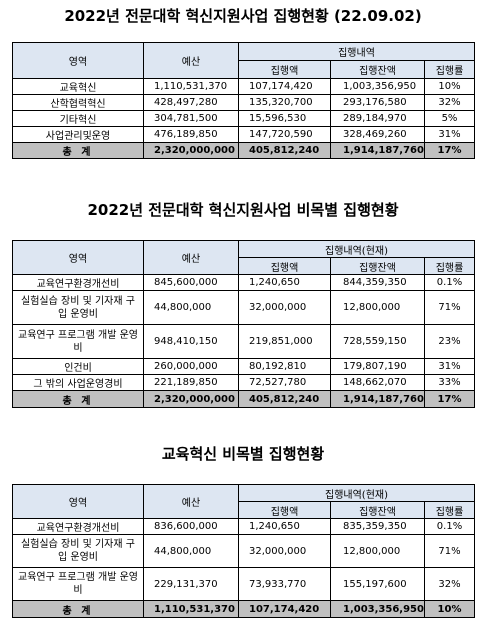  Describe the element at coordinates (377, 341) in the screenshot. I see `row-remain: 728,559,150` at that location.